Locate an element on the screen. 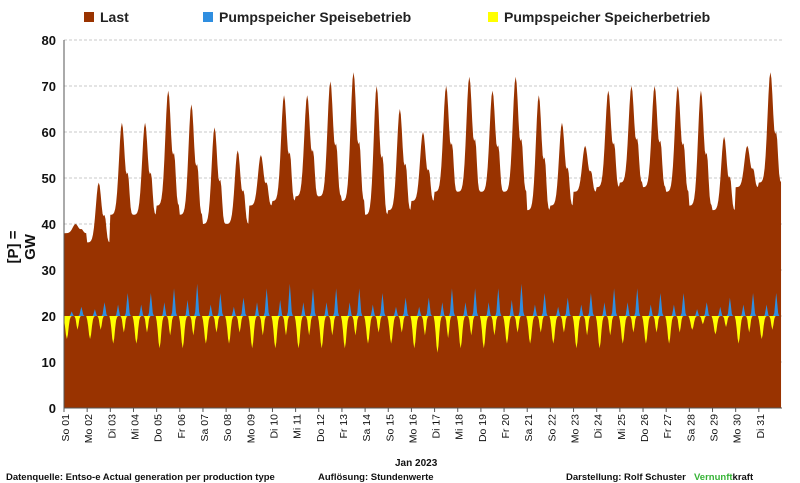 The image size is (800, 483). x-tick-label: Mo 02 is located at coordinates (89, 428).